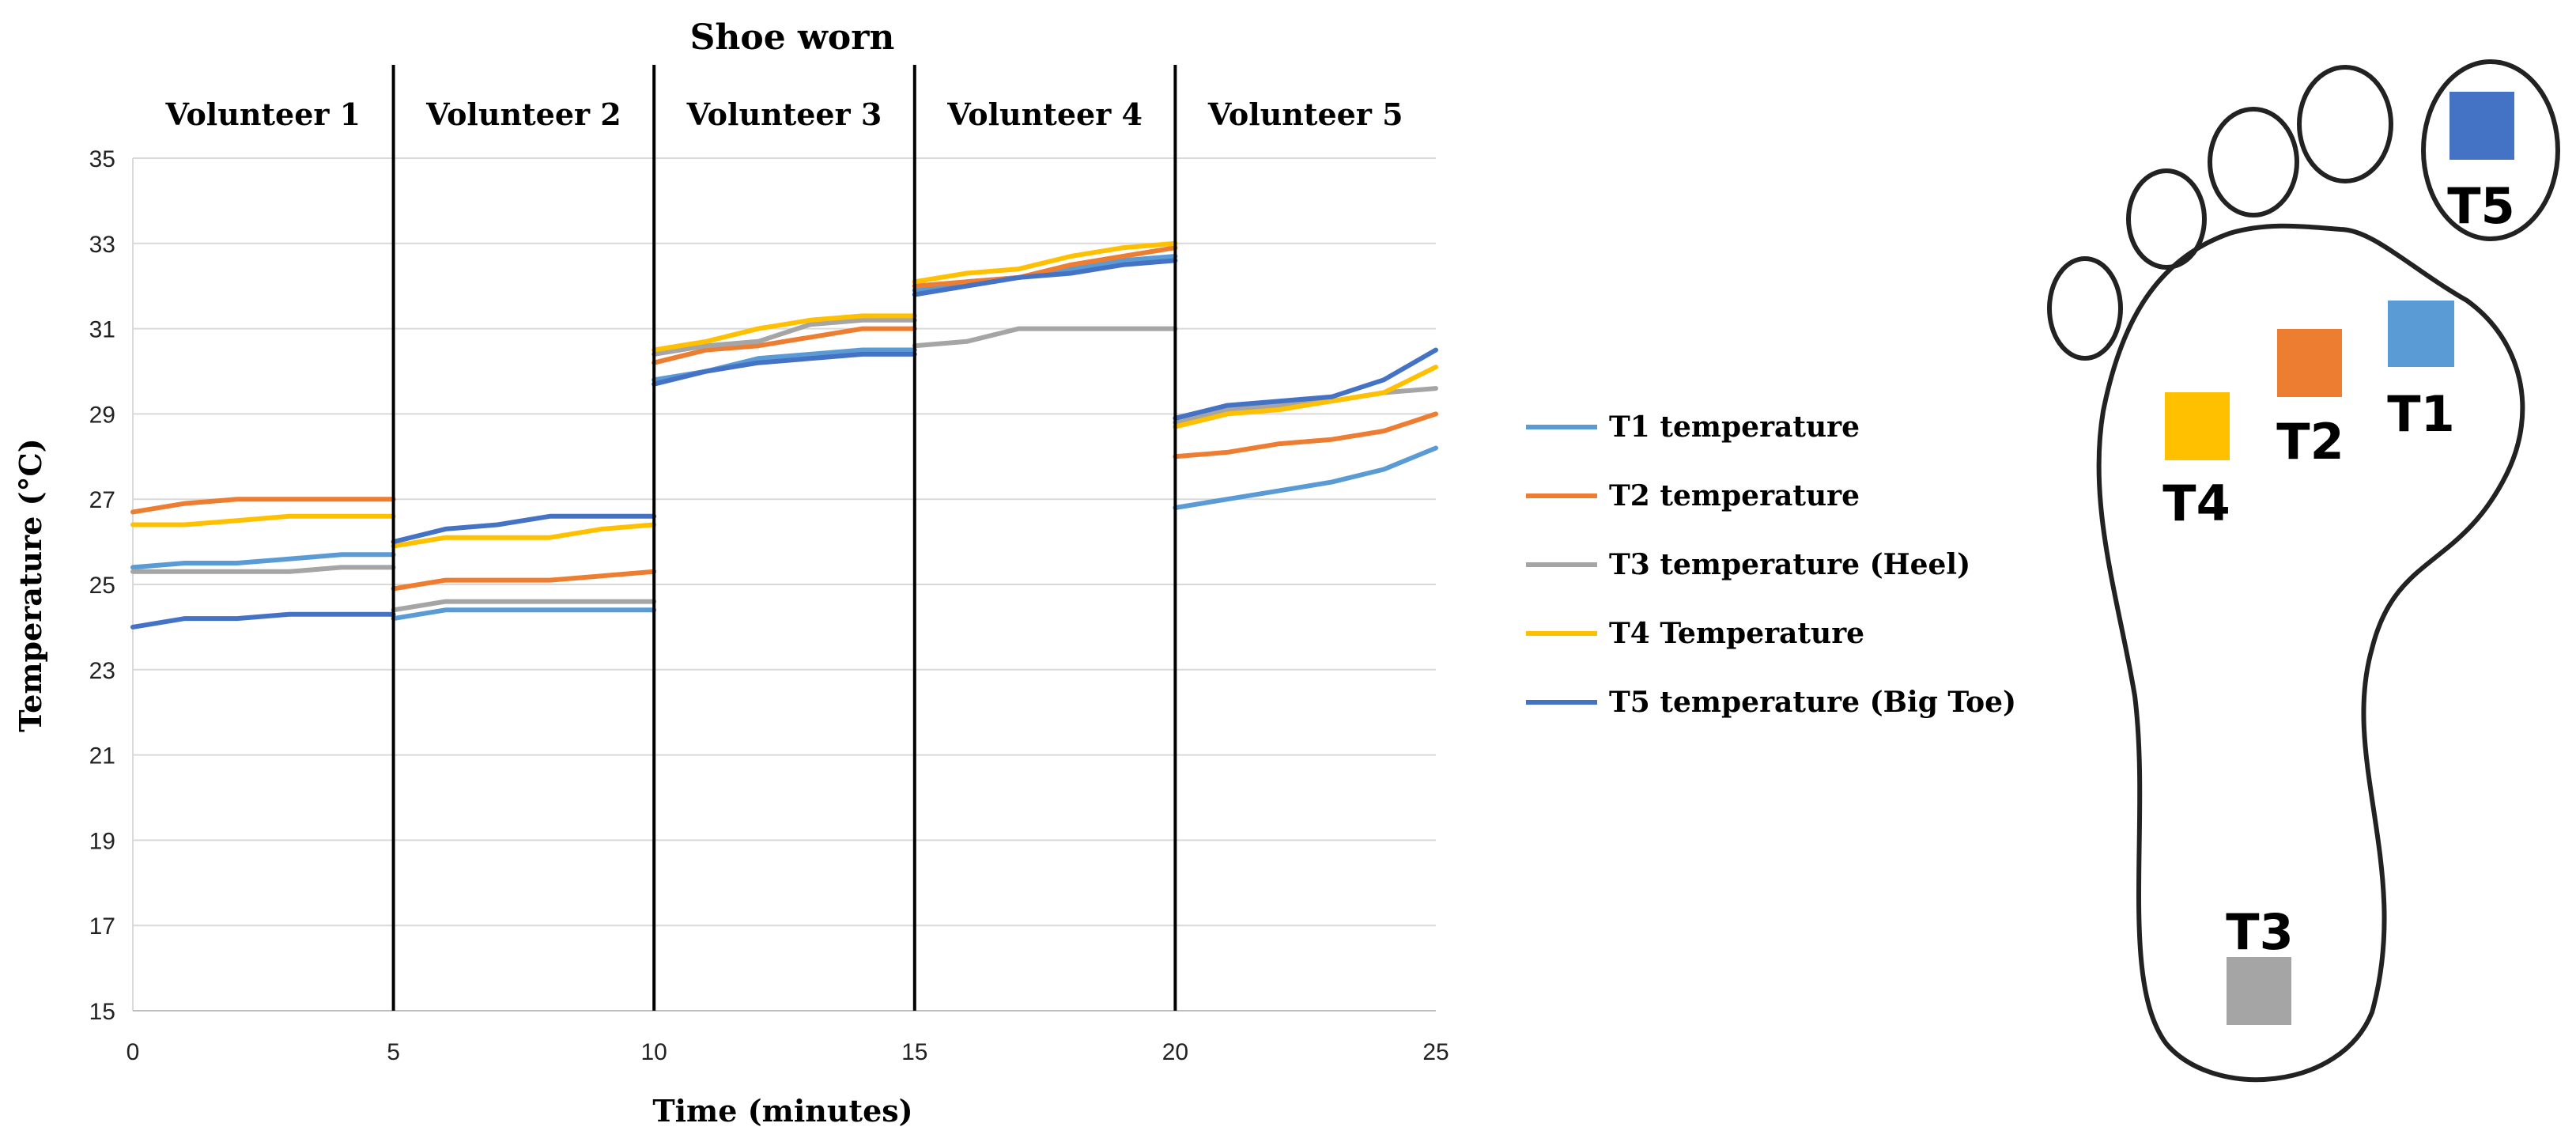 This screenshot has width=2576, height=1142. Describe the element at coordinates (2196, 504) in the screenshot. I see `sensor-t4-label: T4` at that location.